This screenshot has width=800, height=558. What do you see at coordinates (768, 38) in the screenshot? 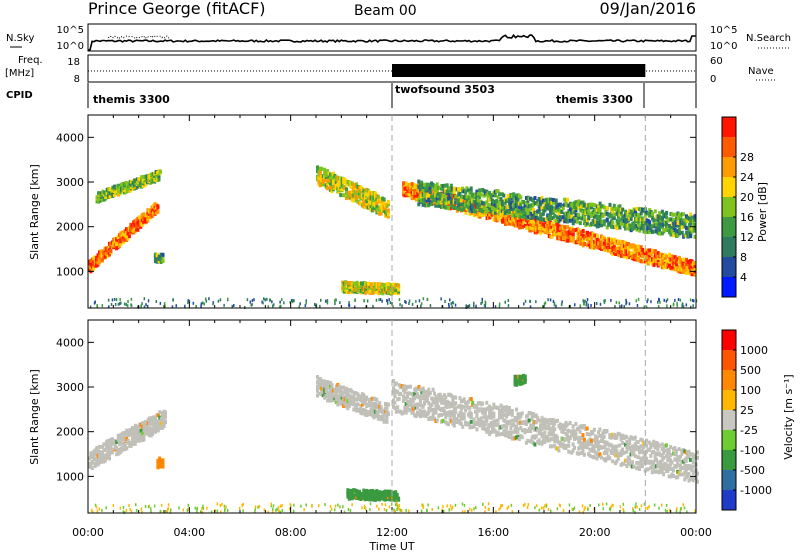
I see `noise-right-label: N.Search` at bounding box center [768, 38].